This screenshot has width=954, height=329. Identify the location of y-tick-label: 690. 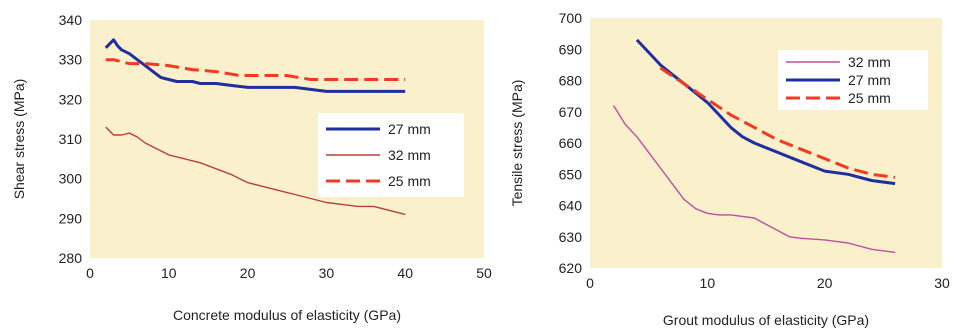
(571, 49).